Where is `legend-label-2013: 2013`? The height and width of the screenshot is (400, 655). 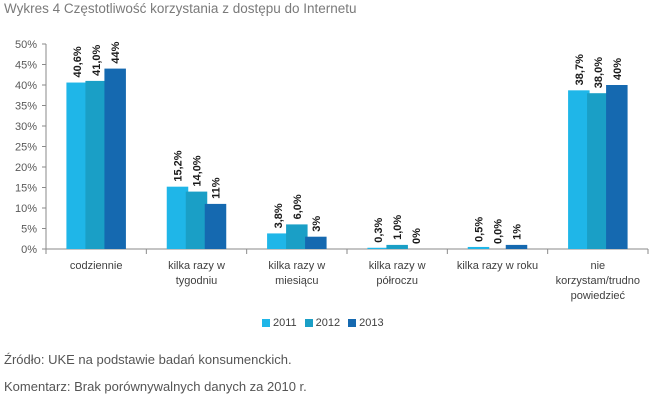 legend-label-2013: 2013 is located at coordinates (371, 323).